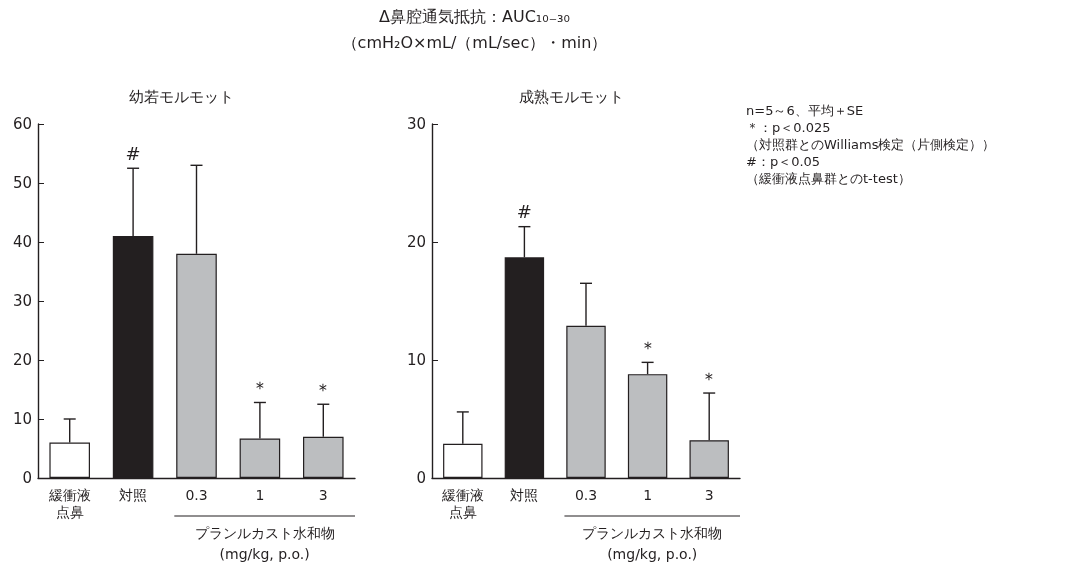  I want to click on text: （緩衝液点鼻群とのt-test）, so click(828, 178).